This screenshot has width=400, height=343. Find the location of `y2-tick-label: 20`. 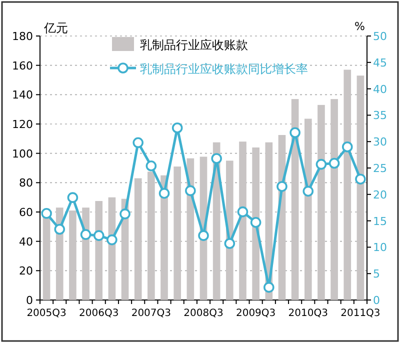

y2-tick-label: 20 is located at coordinates (380, 195).